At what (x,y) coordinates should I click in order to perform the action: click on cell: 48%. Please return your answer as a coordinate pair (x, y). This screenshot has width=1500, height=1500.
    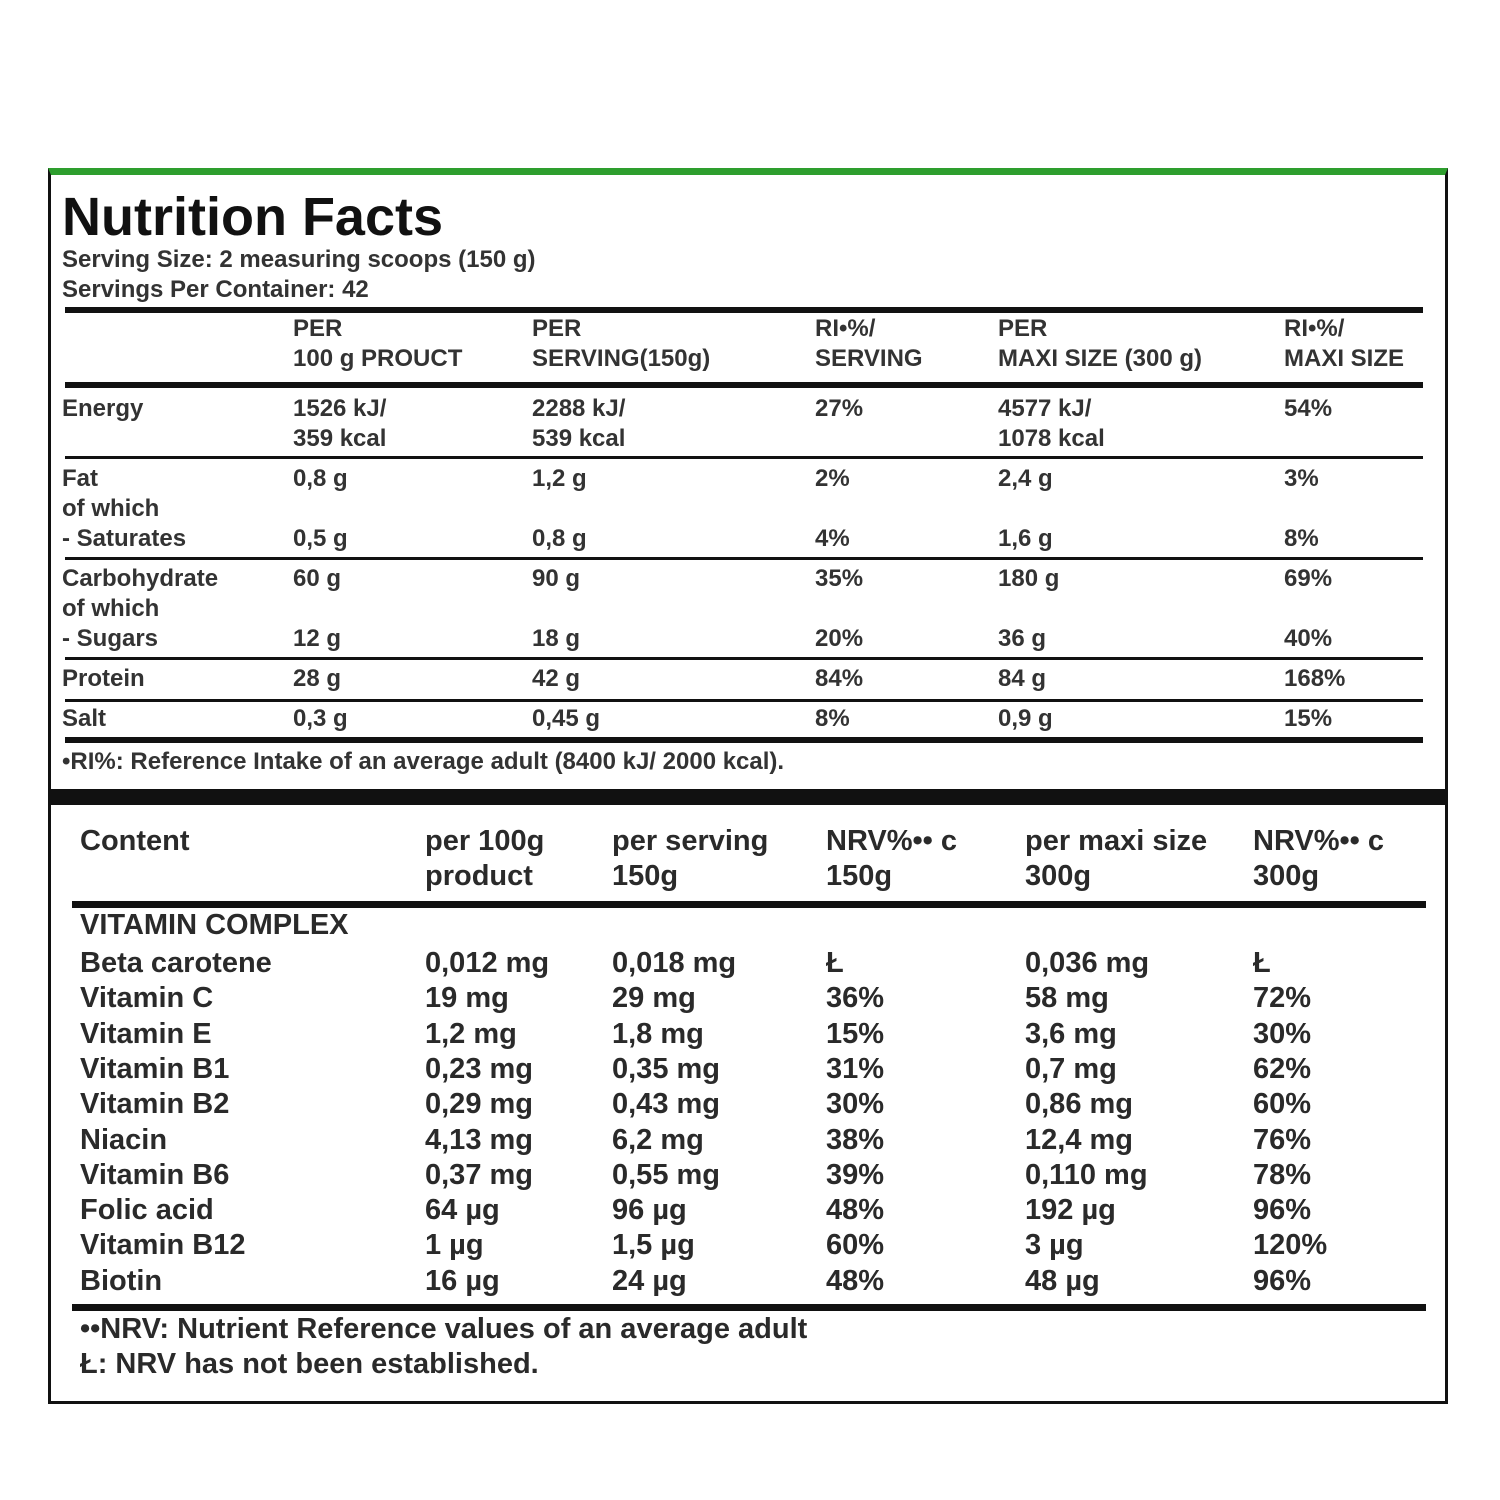
    Looking at the image, I should click on (855, 1210).